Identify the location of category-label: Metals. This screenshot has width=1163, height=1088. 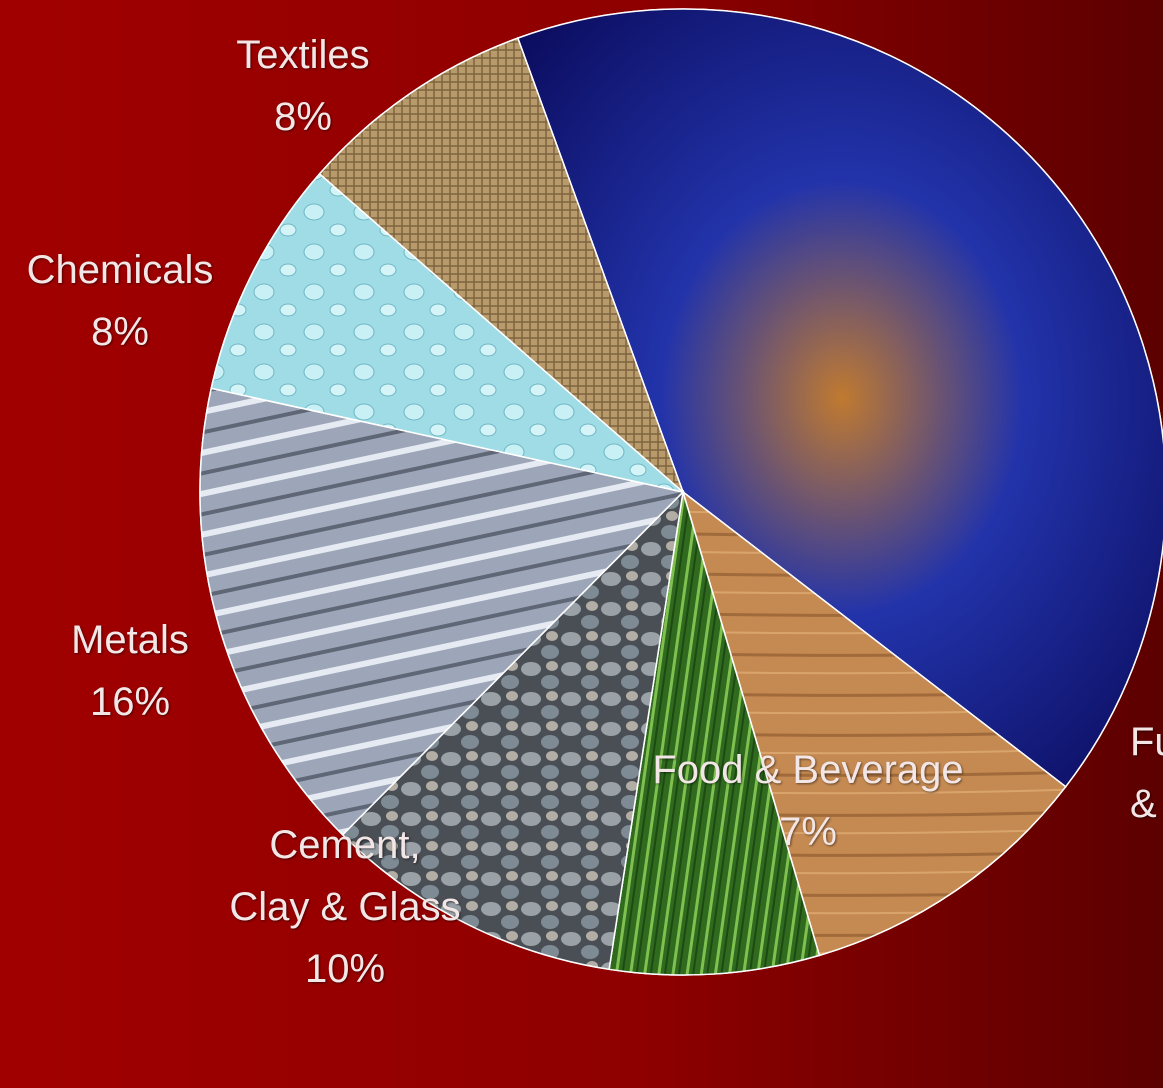
(130, 640).